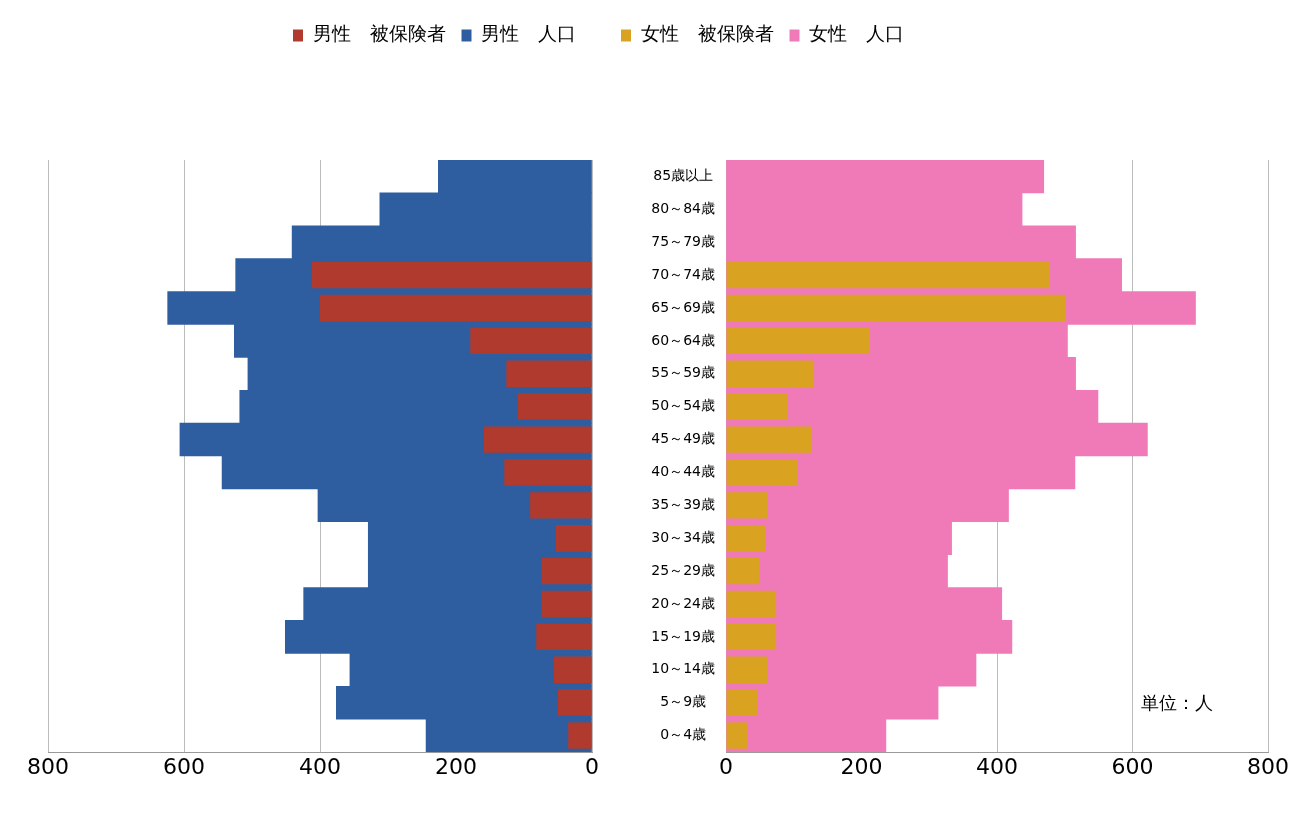 Image resolution: width=1298 pixels, height=824 pixels. Describe the element at coordinates (683, 668) in the screenshot. I see `y-tick-label: 10～14歳` at that location.